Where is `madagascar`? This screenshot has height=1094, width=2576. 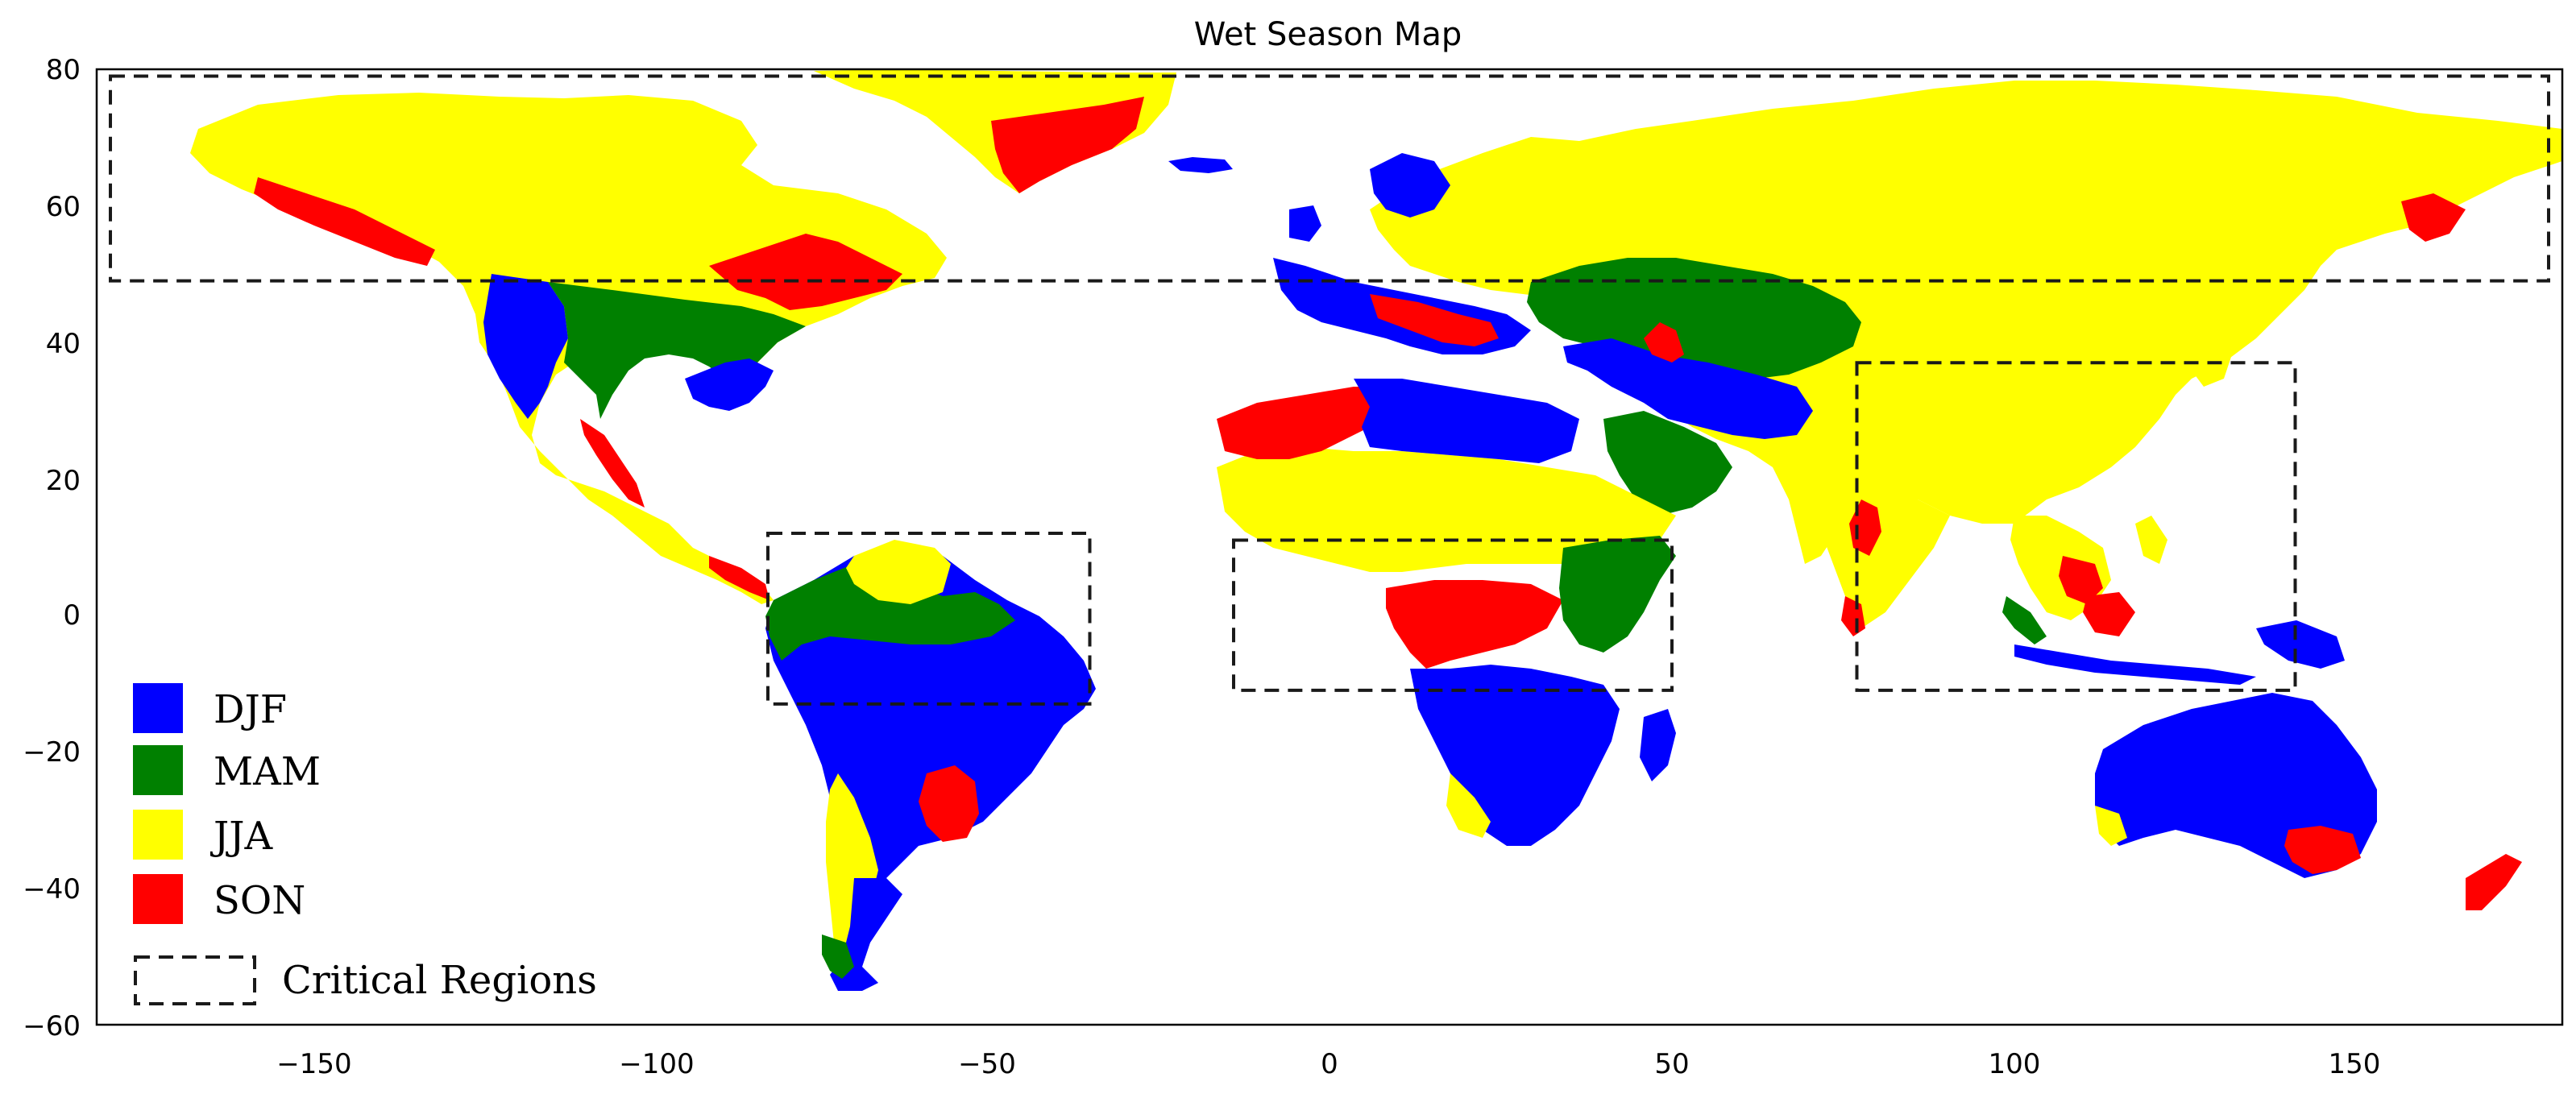 madagascar is located at coordinates (1658, 745).